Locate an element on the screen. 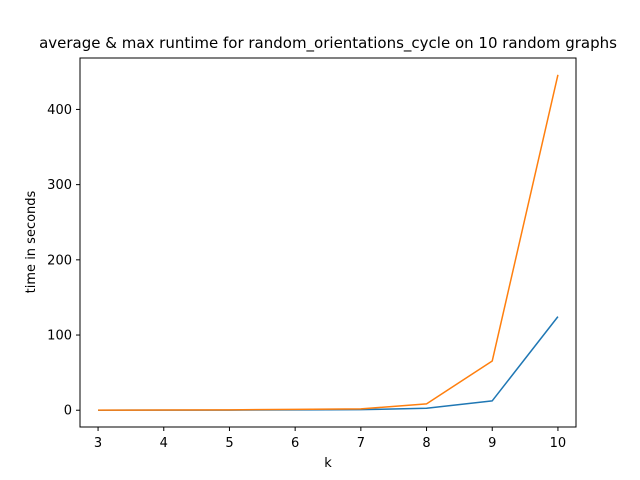 Image resolution: width=640 pixels, height=480 pixels. x-tick-label: 9 is located at coordinates (492, 443).